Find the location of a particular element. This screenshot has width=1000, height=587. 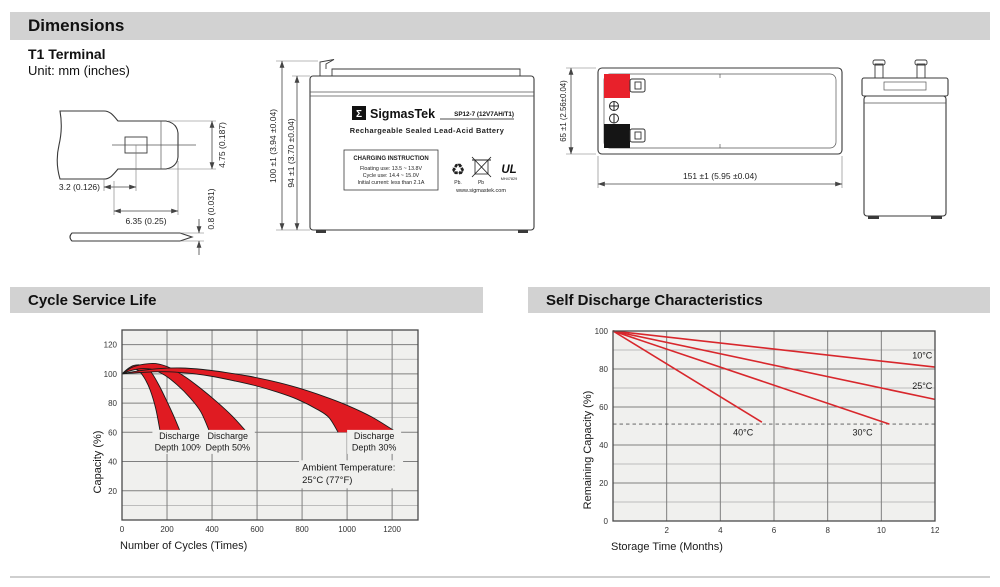

x-tick-label: 1200 is located at coordinates (392, 529).